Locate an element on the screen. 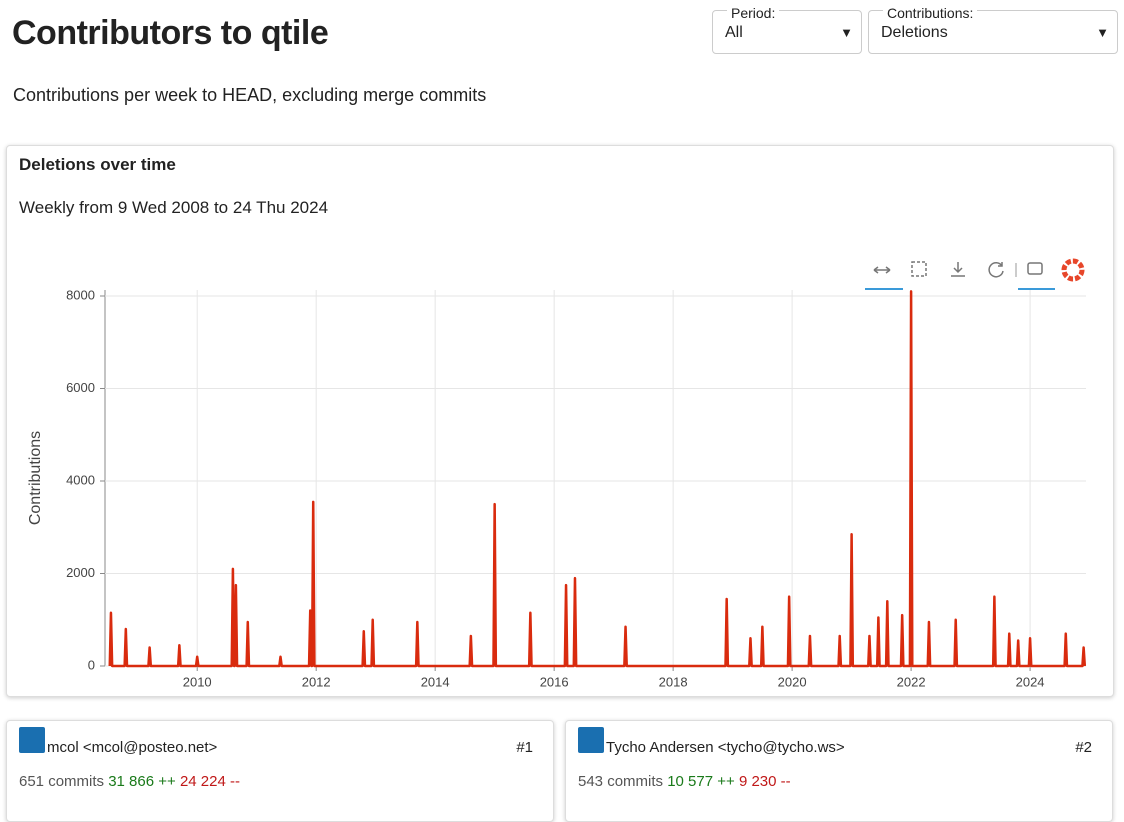 The image size is (1124, 822). x-tick-label: 2010 is located at coordinates (197, 681).